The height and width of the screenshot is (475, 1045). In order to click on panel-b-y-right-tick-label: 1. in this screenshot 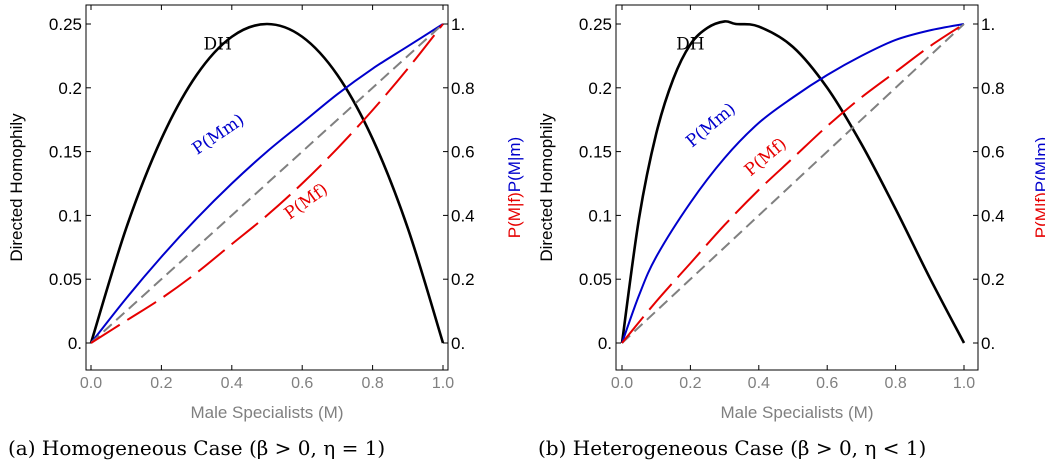, I will do `click(988, 24)`.